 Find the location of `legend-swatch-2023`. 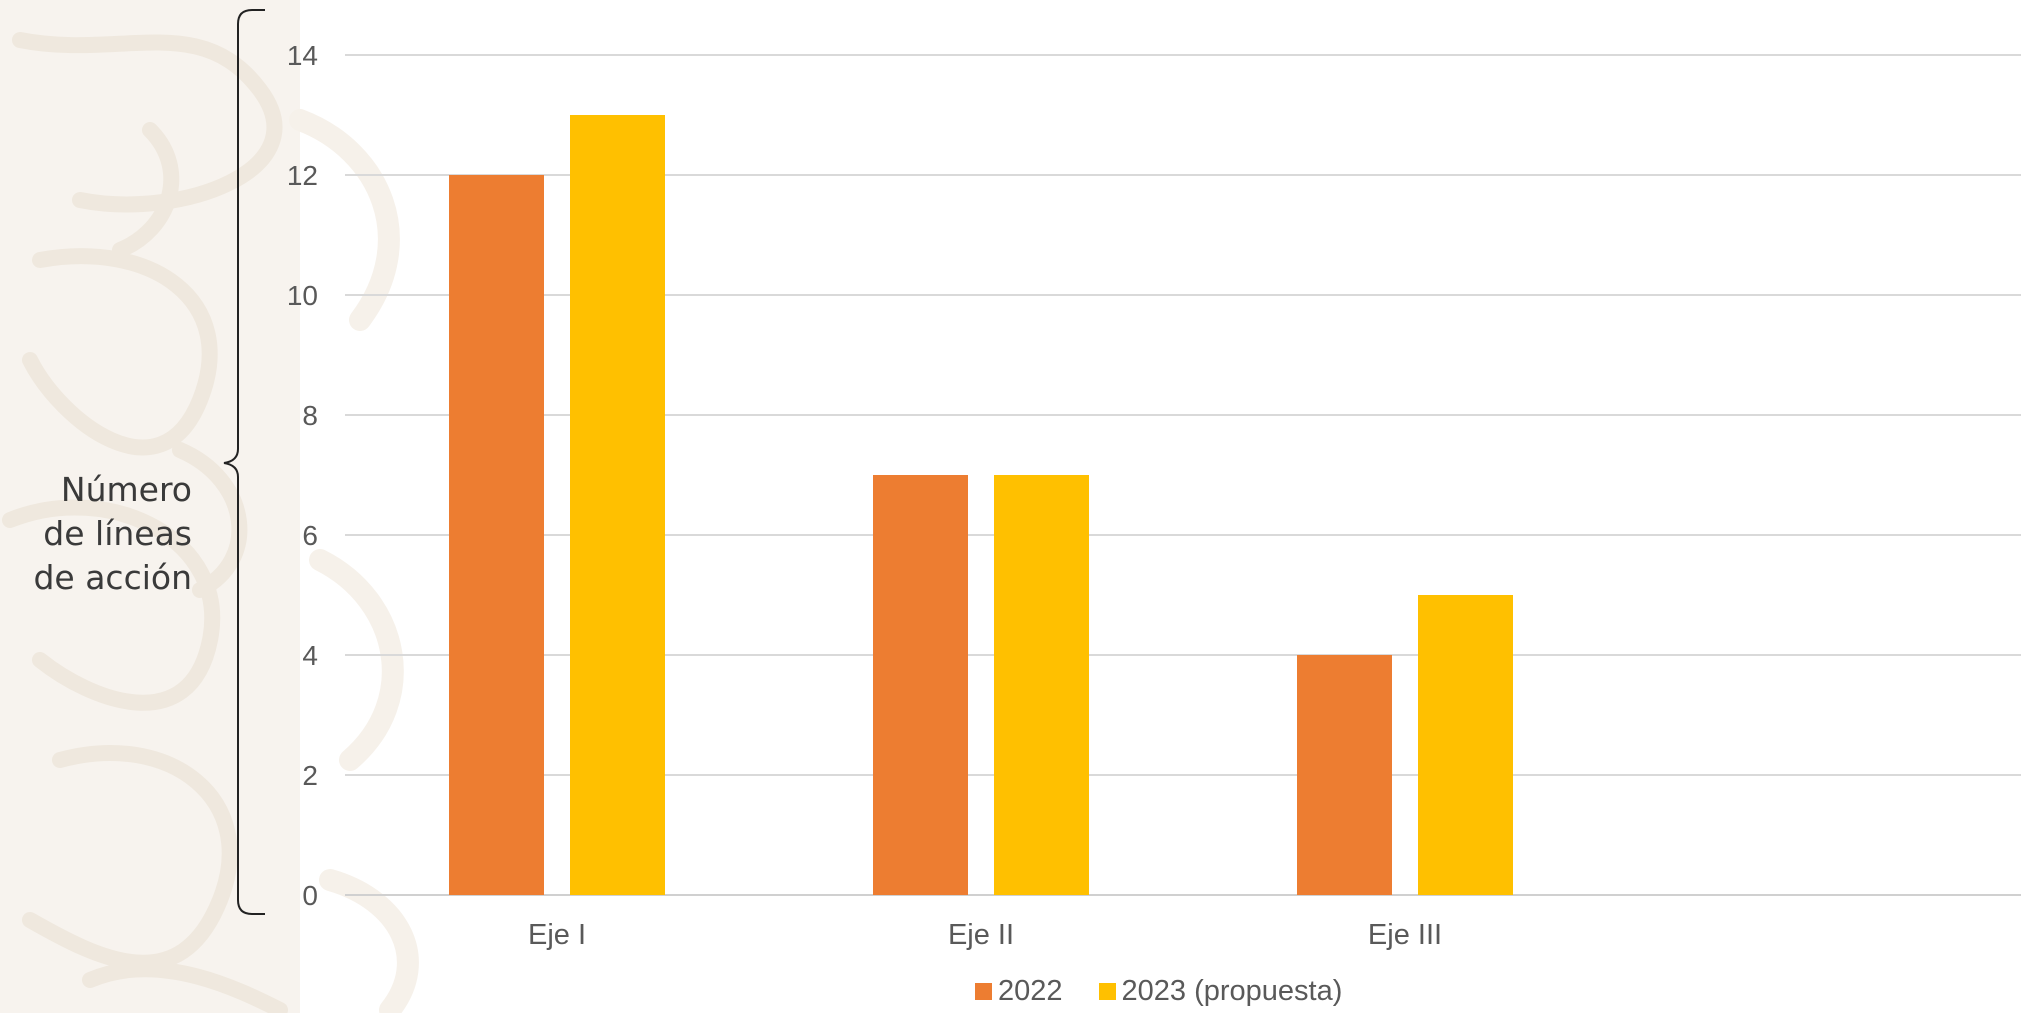

legend-swatch-2023 is located at coordinates (1107, 991).